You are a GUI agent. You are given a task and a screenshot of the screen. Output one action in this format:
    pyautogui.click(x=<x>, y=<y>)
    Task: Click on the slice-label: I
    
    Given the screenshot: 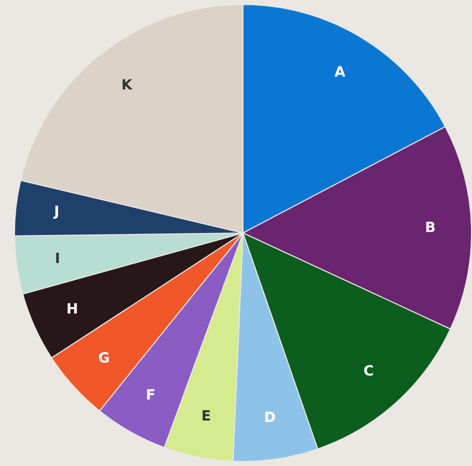 What is the action you would take?
    pyautogui.click(x=57, y=259)
    